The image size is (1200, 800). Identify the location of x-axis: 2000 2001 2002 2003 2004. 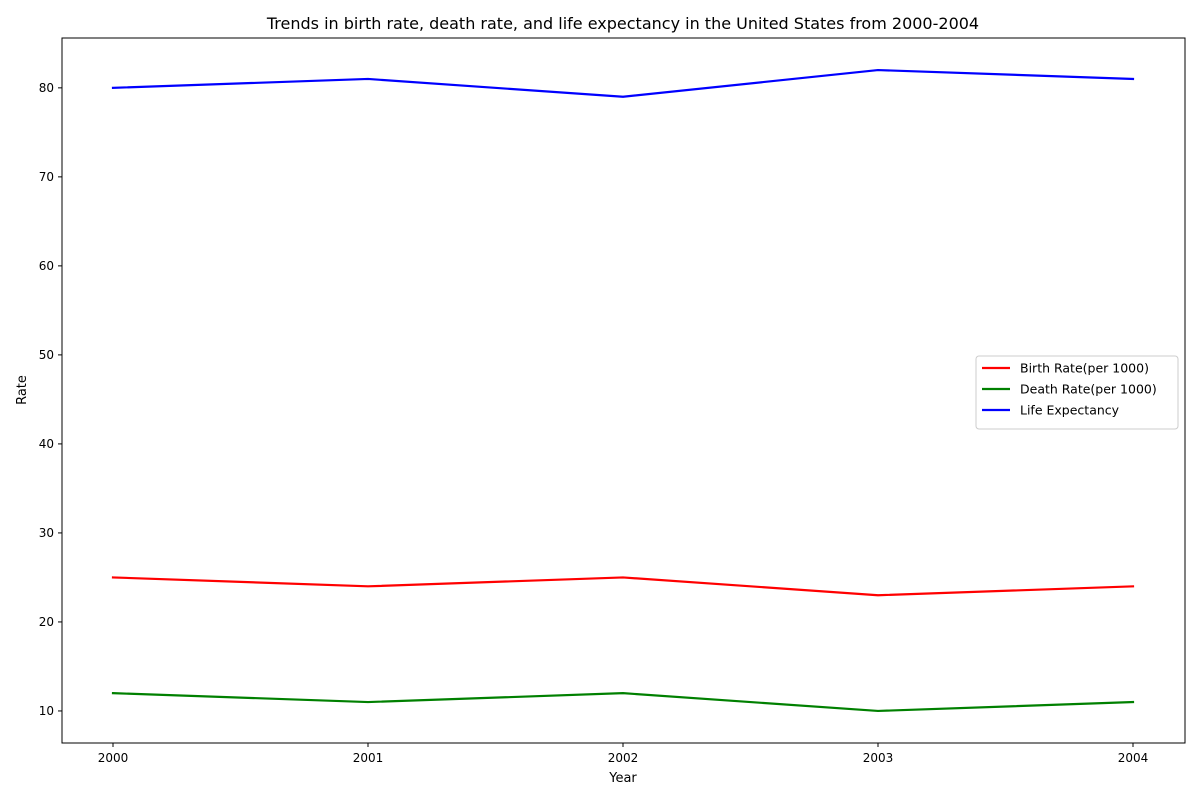
(623, 754).